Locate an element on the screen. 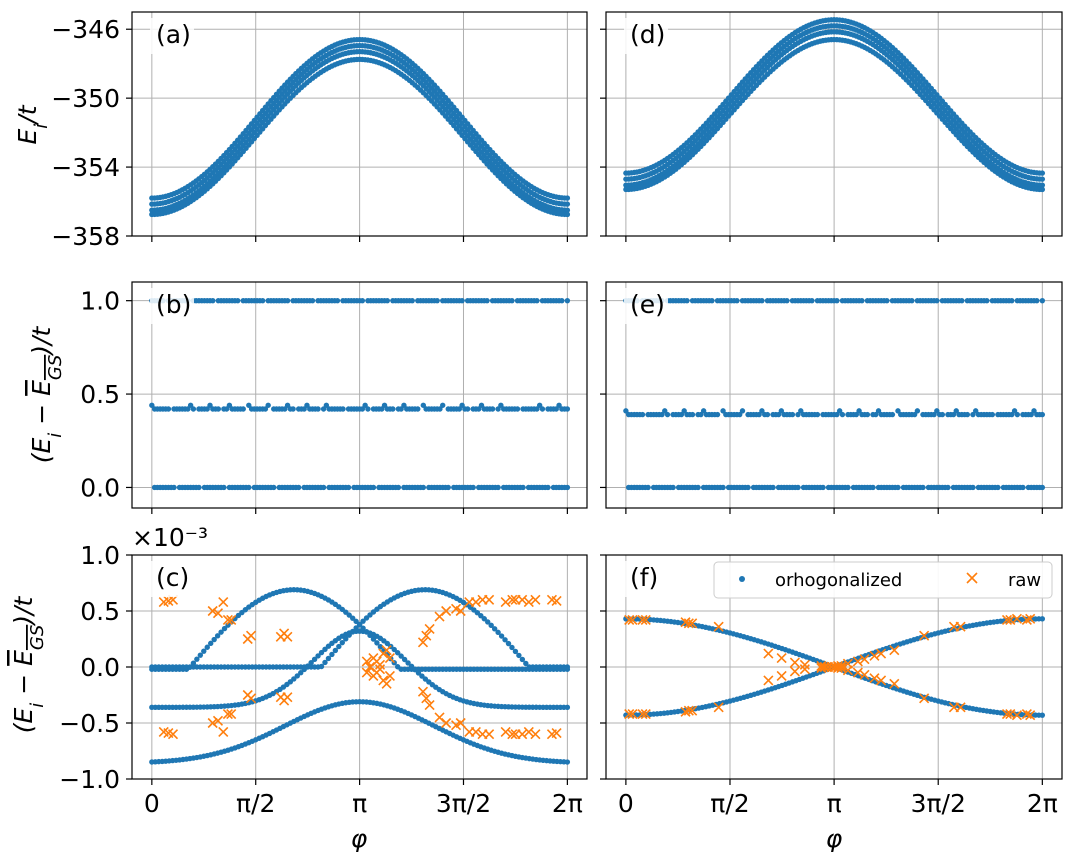 Image resolution: width=1077 pixels, height=861 pixels. panel-label-text: (d) is located at coordinates (647, 34).